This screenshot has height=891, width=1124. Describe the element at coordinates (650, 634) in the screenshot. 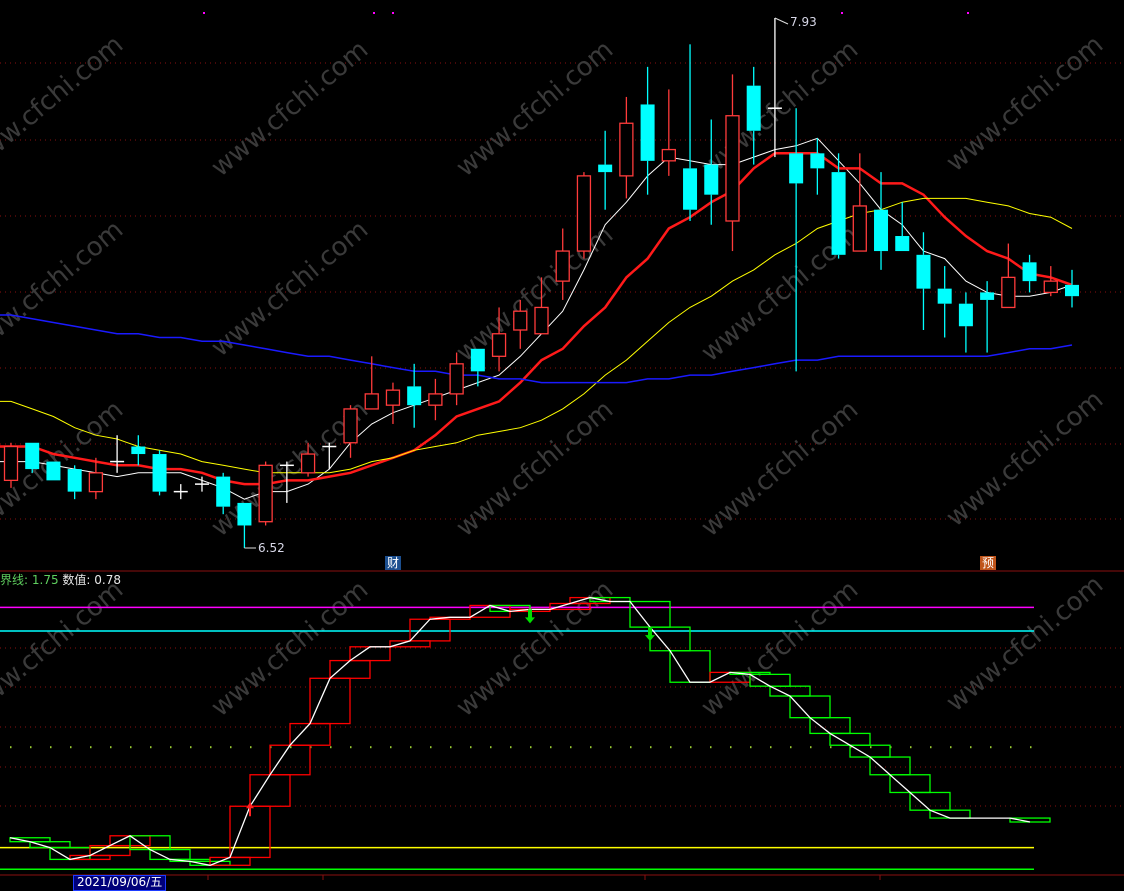

I see `sell-arrow-icon` at that location.